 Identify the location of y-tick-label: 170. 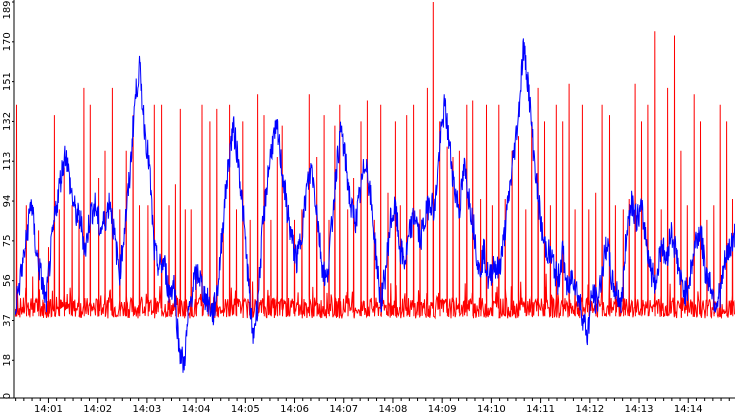
(7, 41).